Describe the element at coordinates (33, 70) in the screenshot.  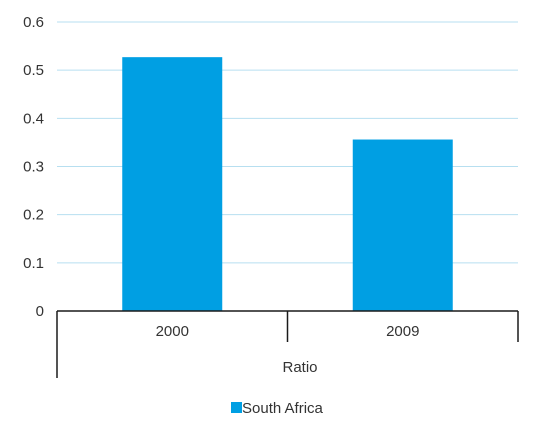
I see `y-tick-label: 0.5` at that location.